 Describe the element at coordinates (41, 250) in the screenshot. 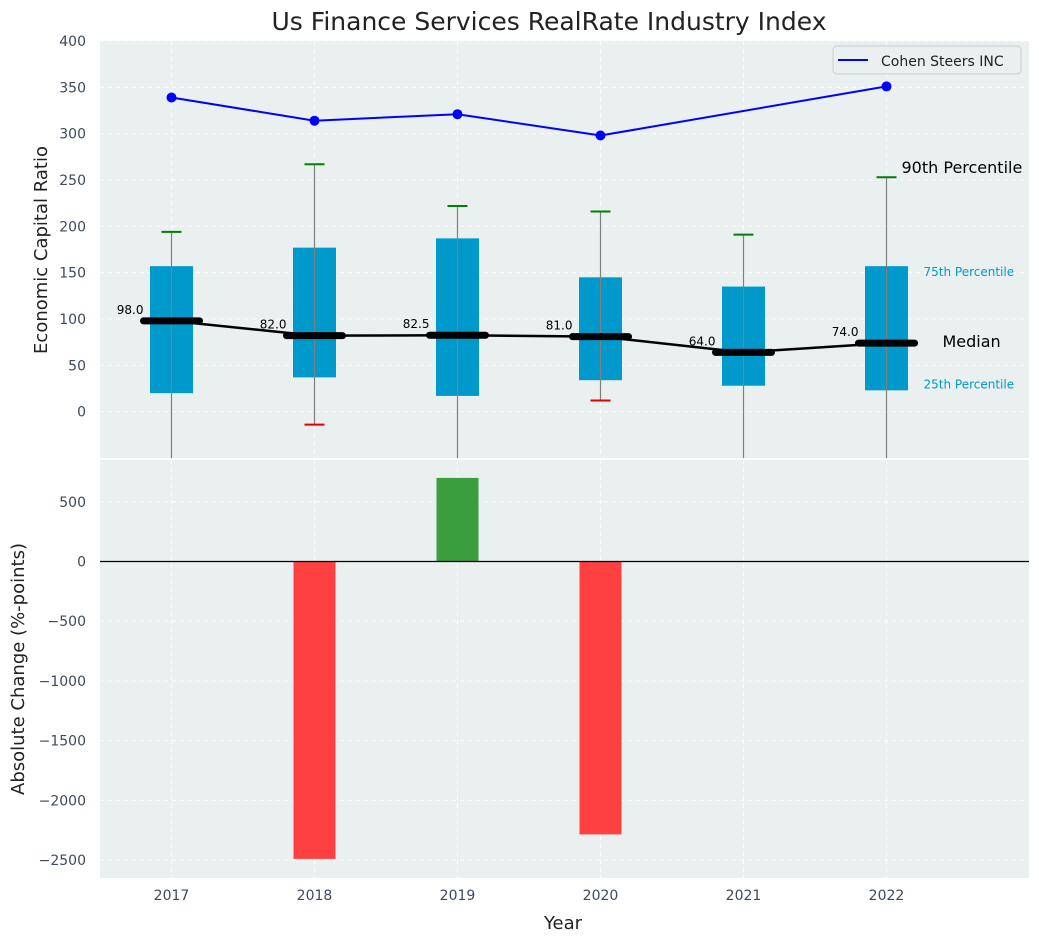

I see `top-y-axis-title: Economic Capital Ratio` at that location.